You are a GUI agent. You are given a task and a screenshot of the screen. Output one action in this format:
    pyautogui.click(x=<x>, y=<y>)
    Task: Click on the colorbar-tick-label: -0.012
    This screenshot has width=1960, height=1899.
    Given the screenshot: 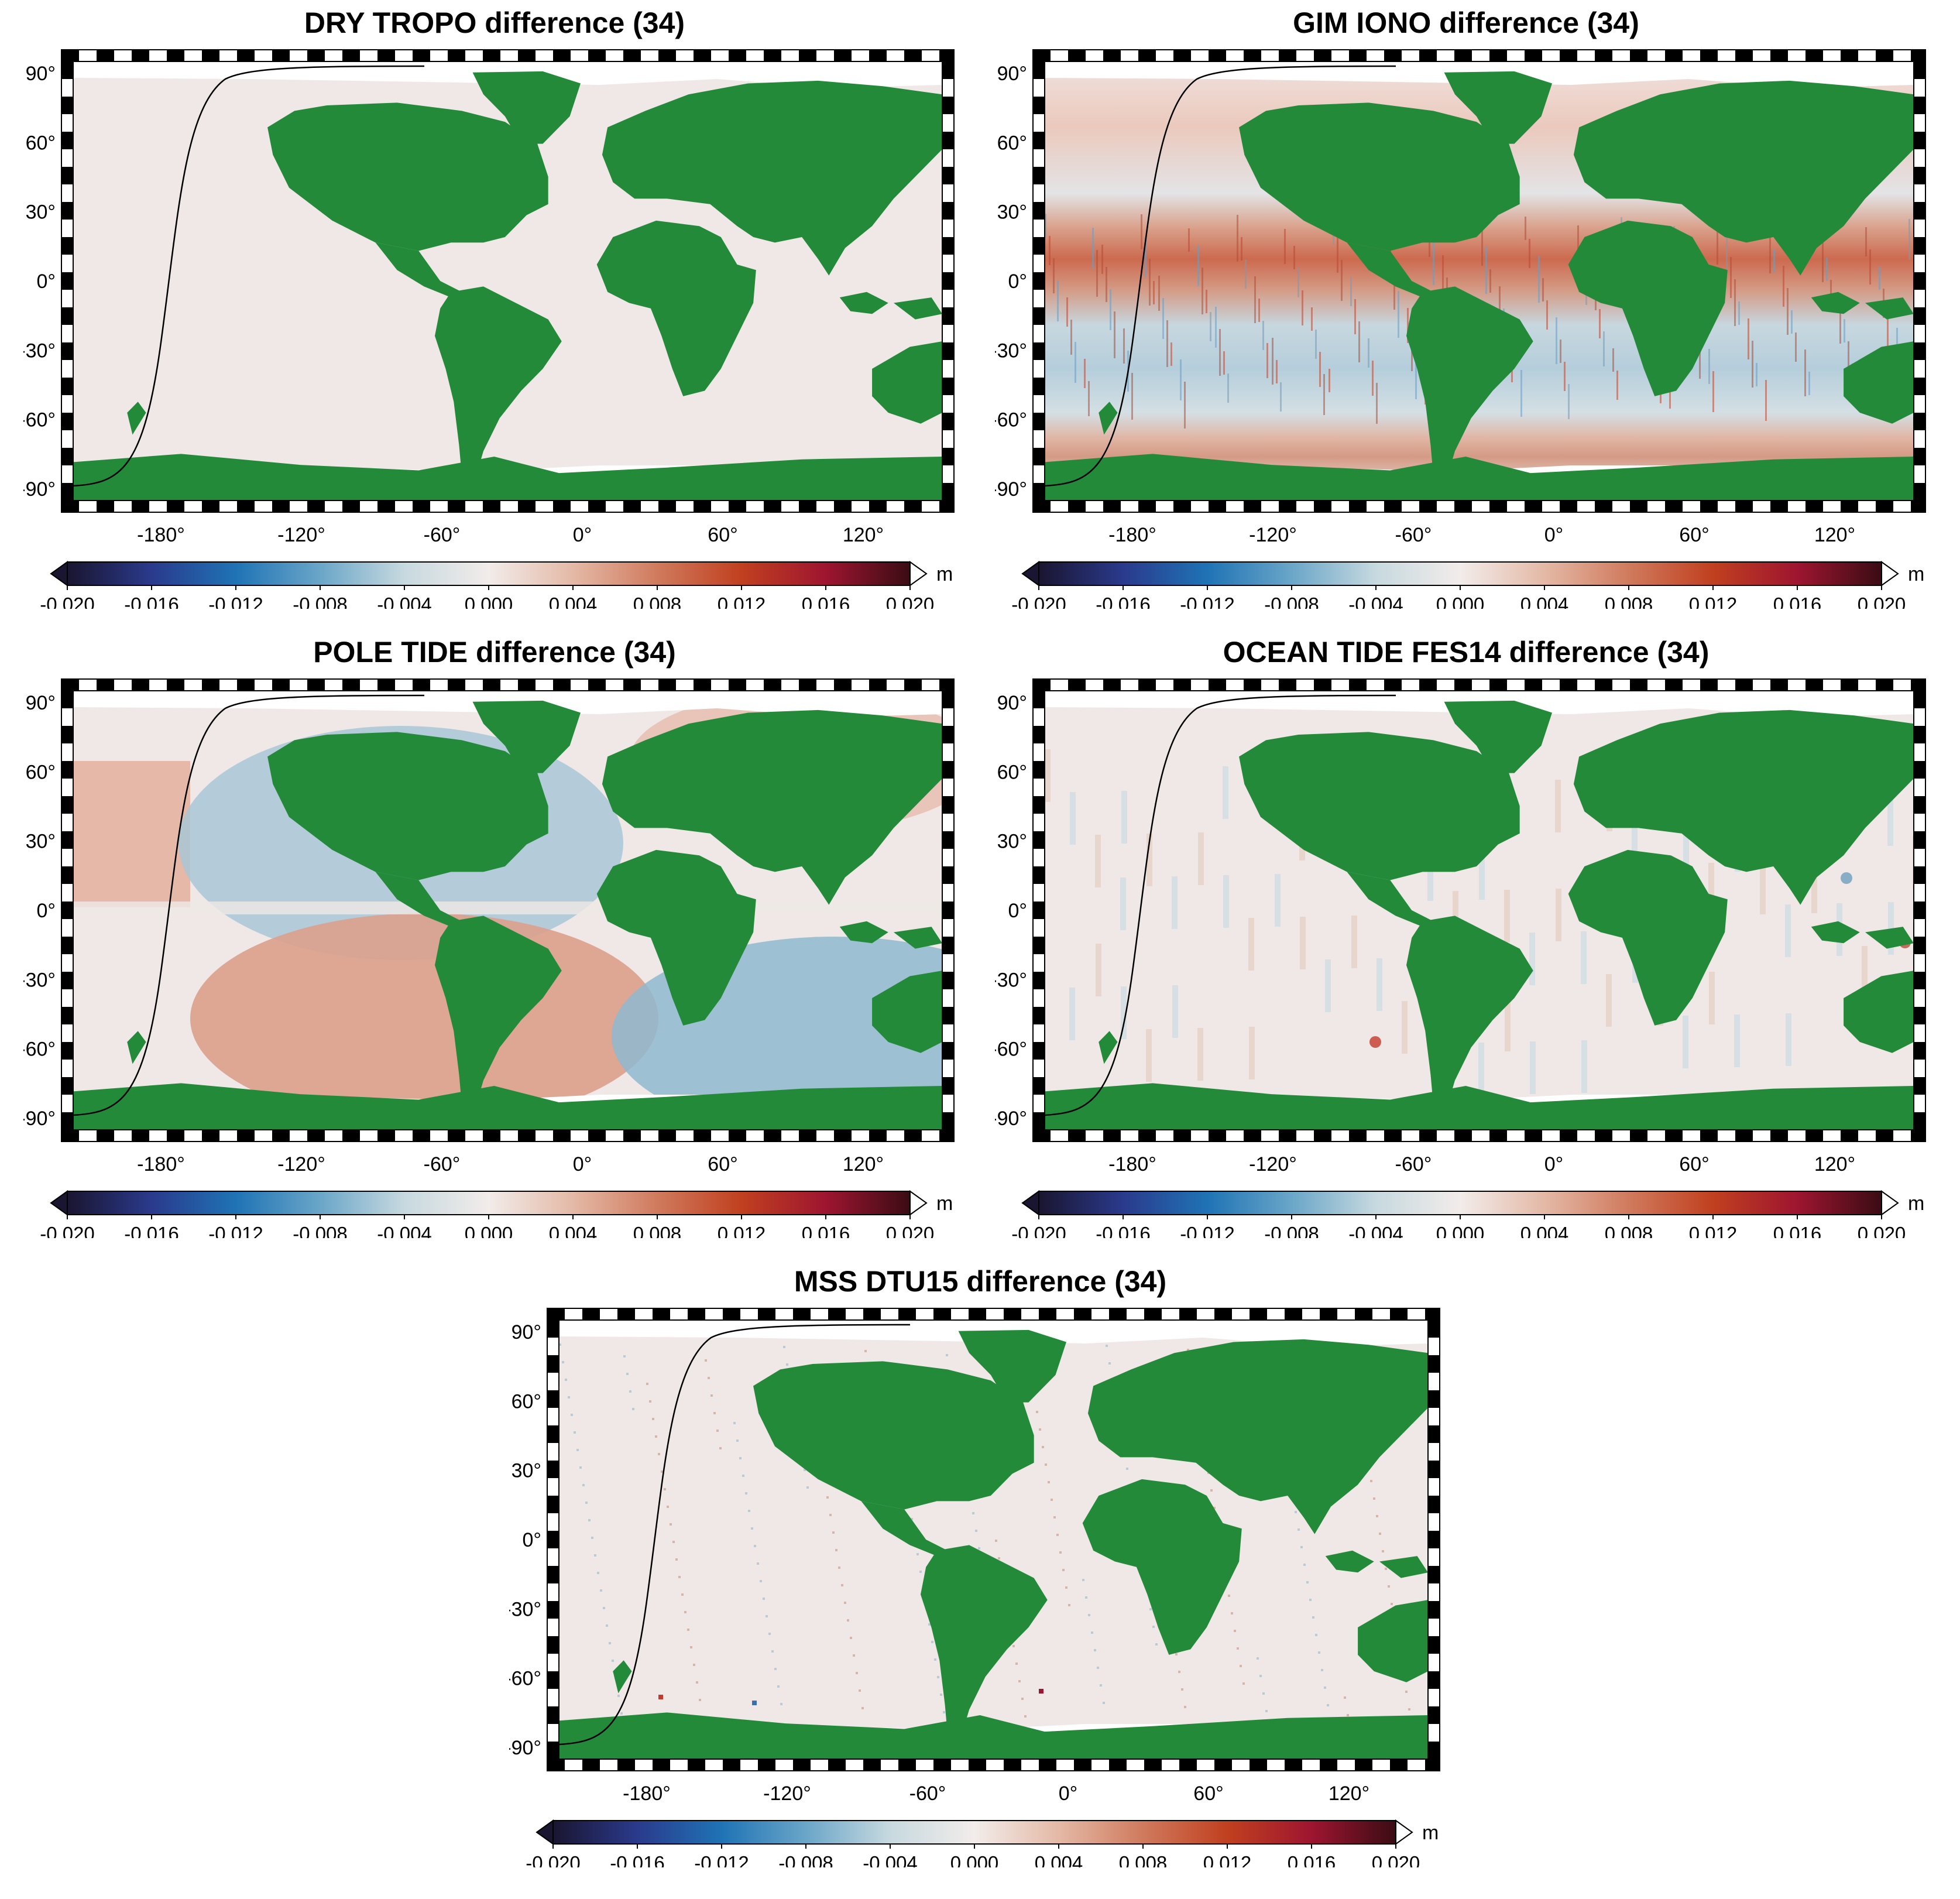 What is the action you would take?
    pyautogui.click(x=235, y=1230)
    